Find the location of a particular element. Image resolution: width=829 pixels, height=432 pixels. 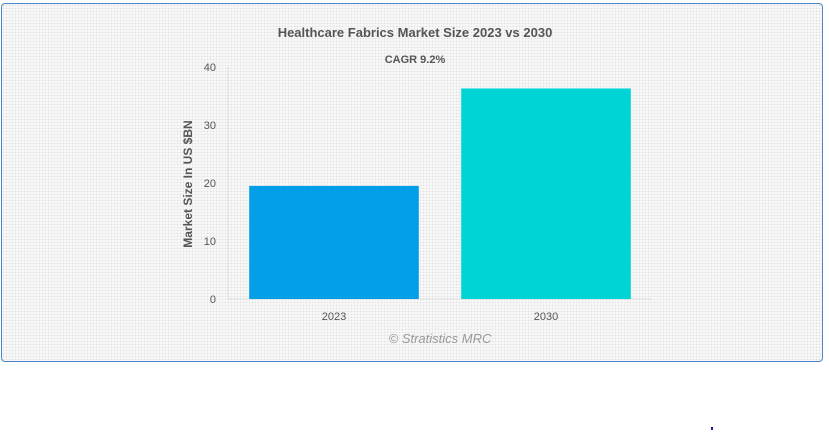

y-tick-label: 40 is located at coordinates (210, 68).